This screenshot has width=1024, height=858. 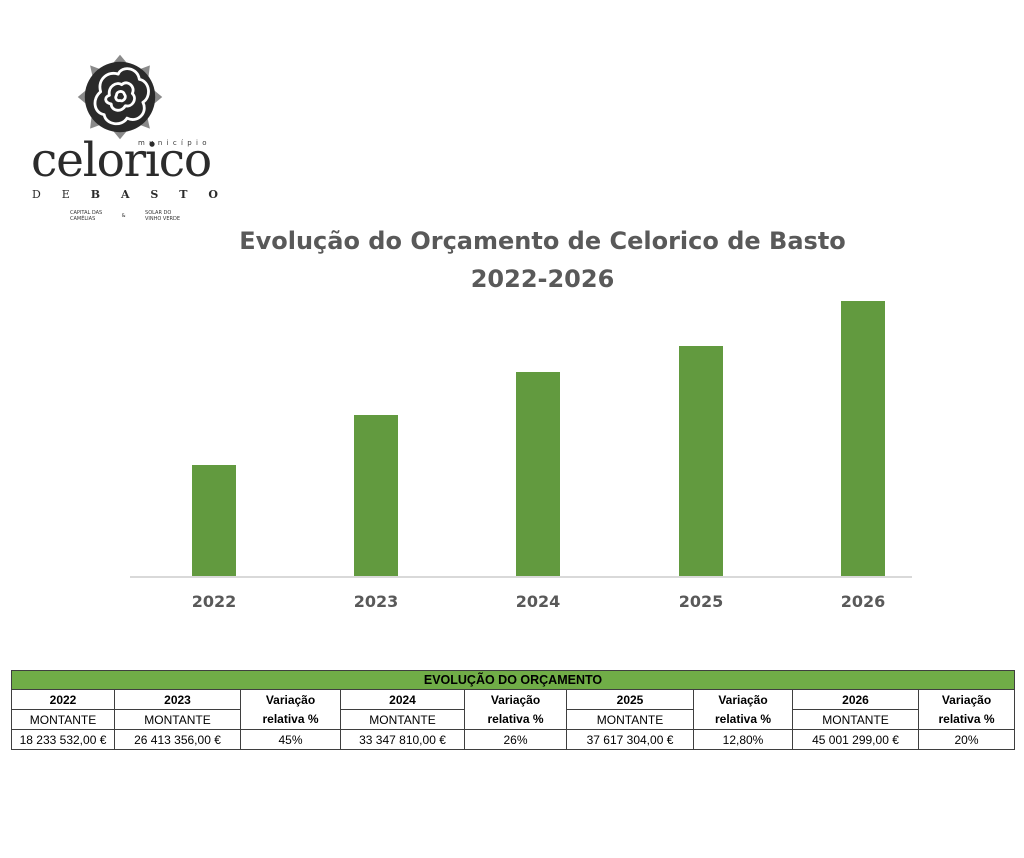 I want to click on x-axis-label: 2026, so click(x=863, y=601).